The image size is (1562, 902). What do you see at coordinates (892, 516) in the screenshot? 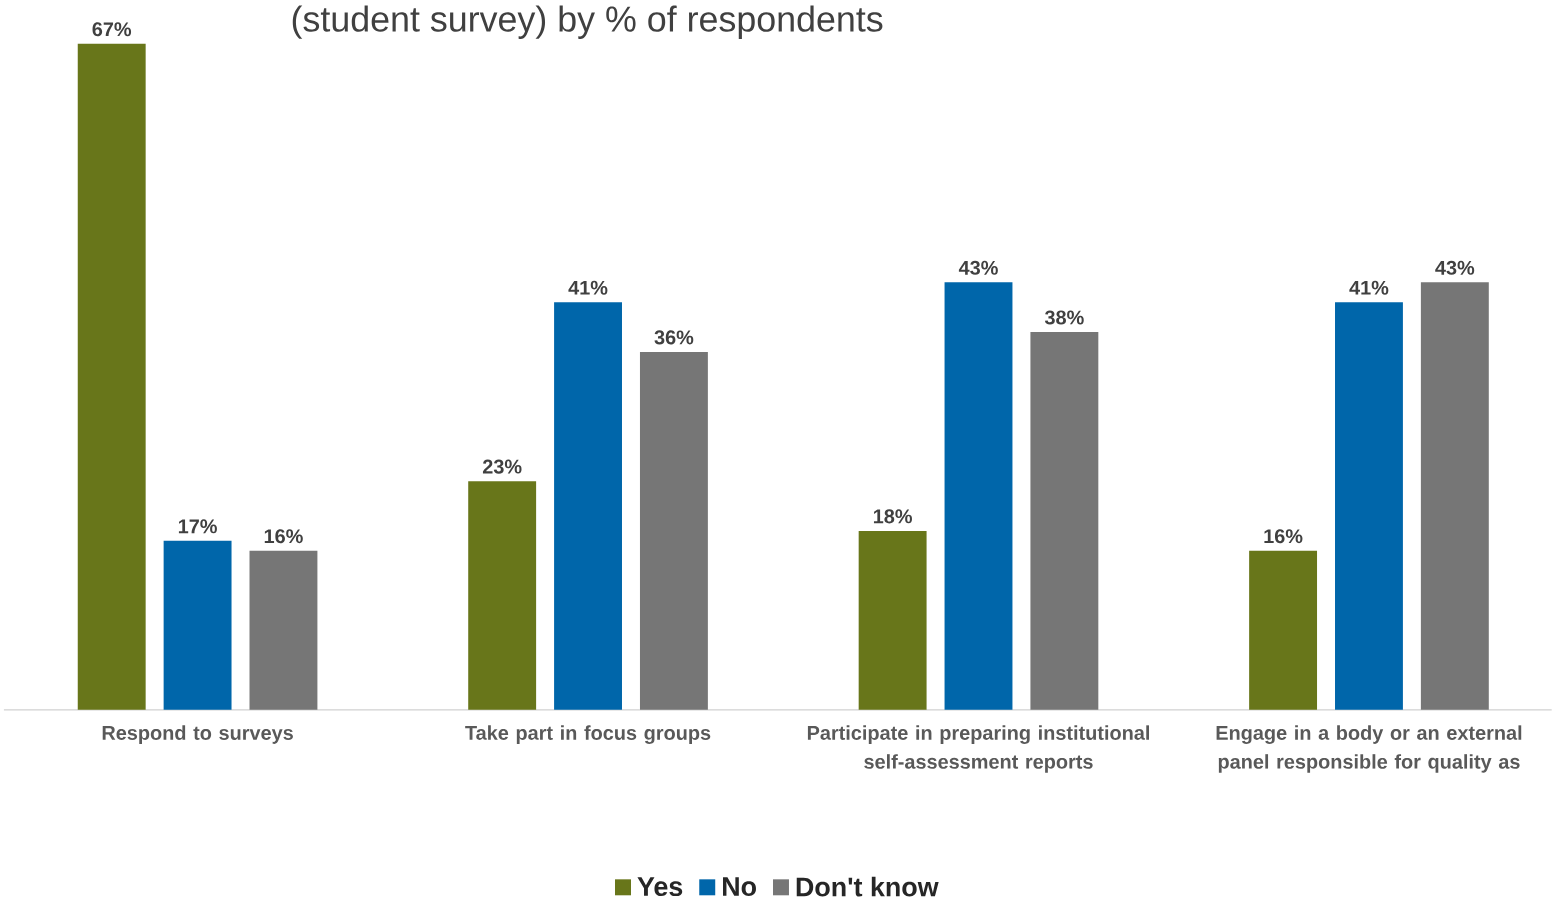
I see `data-label: 18%` at bounding box center [892, 516].